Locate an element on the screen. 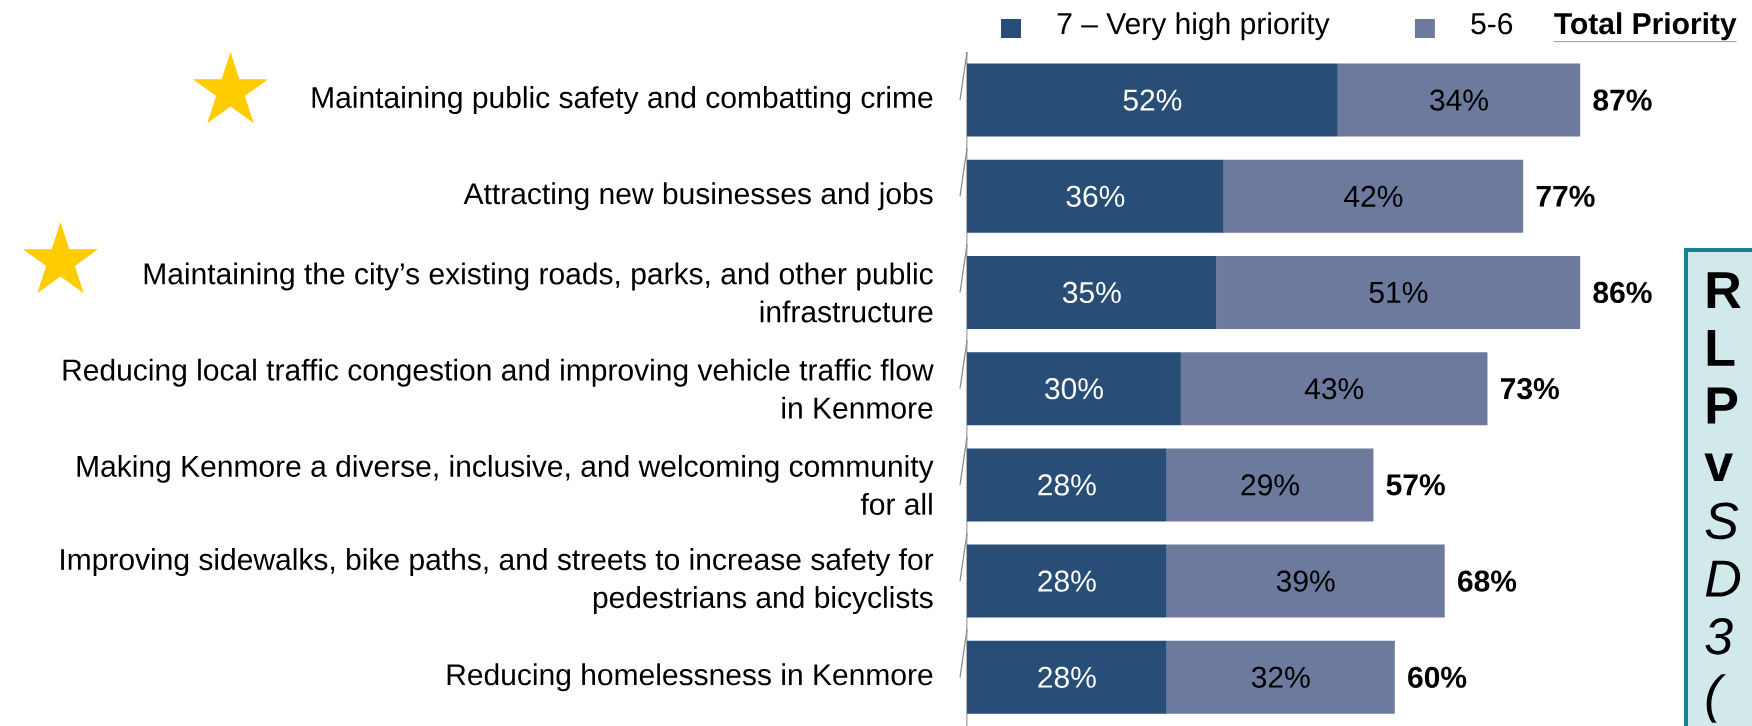  total-label: 57% is located at coordinates (1415, 485).